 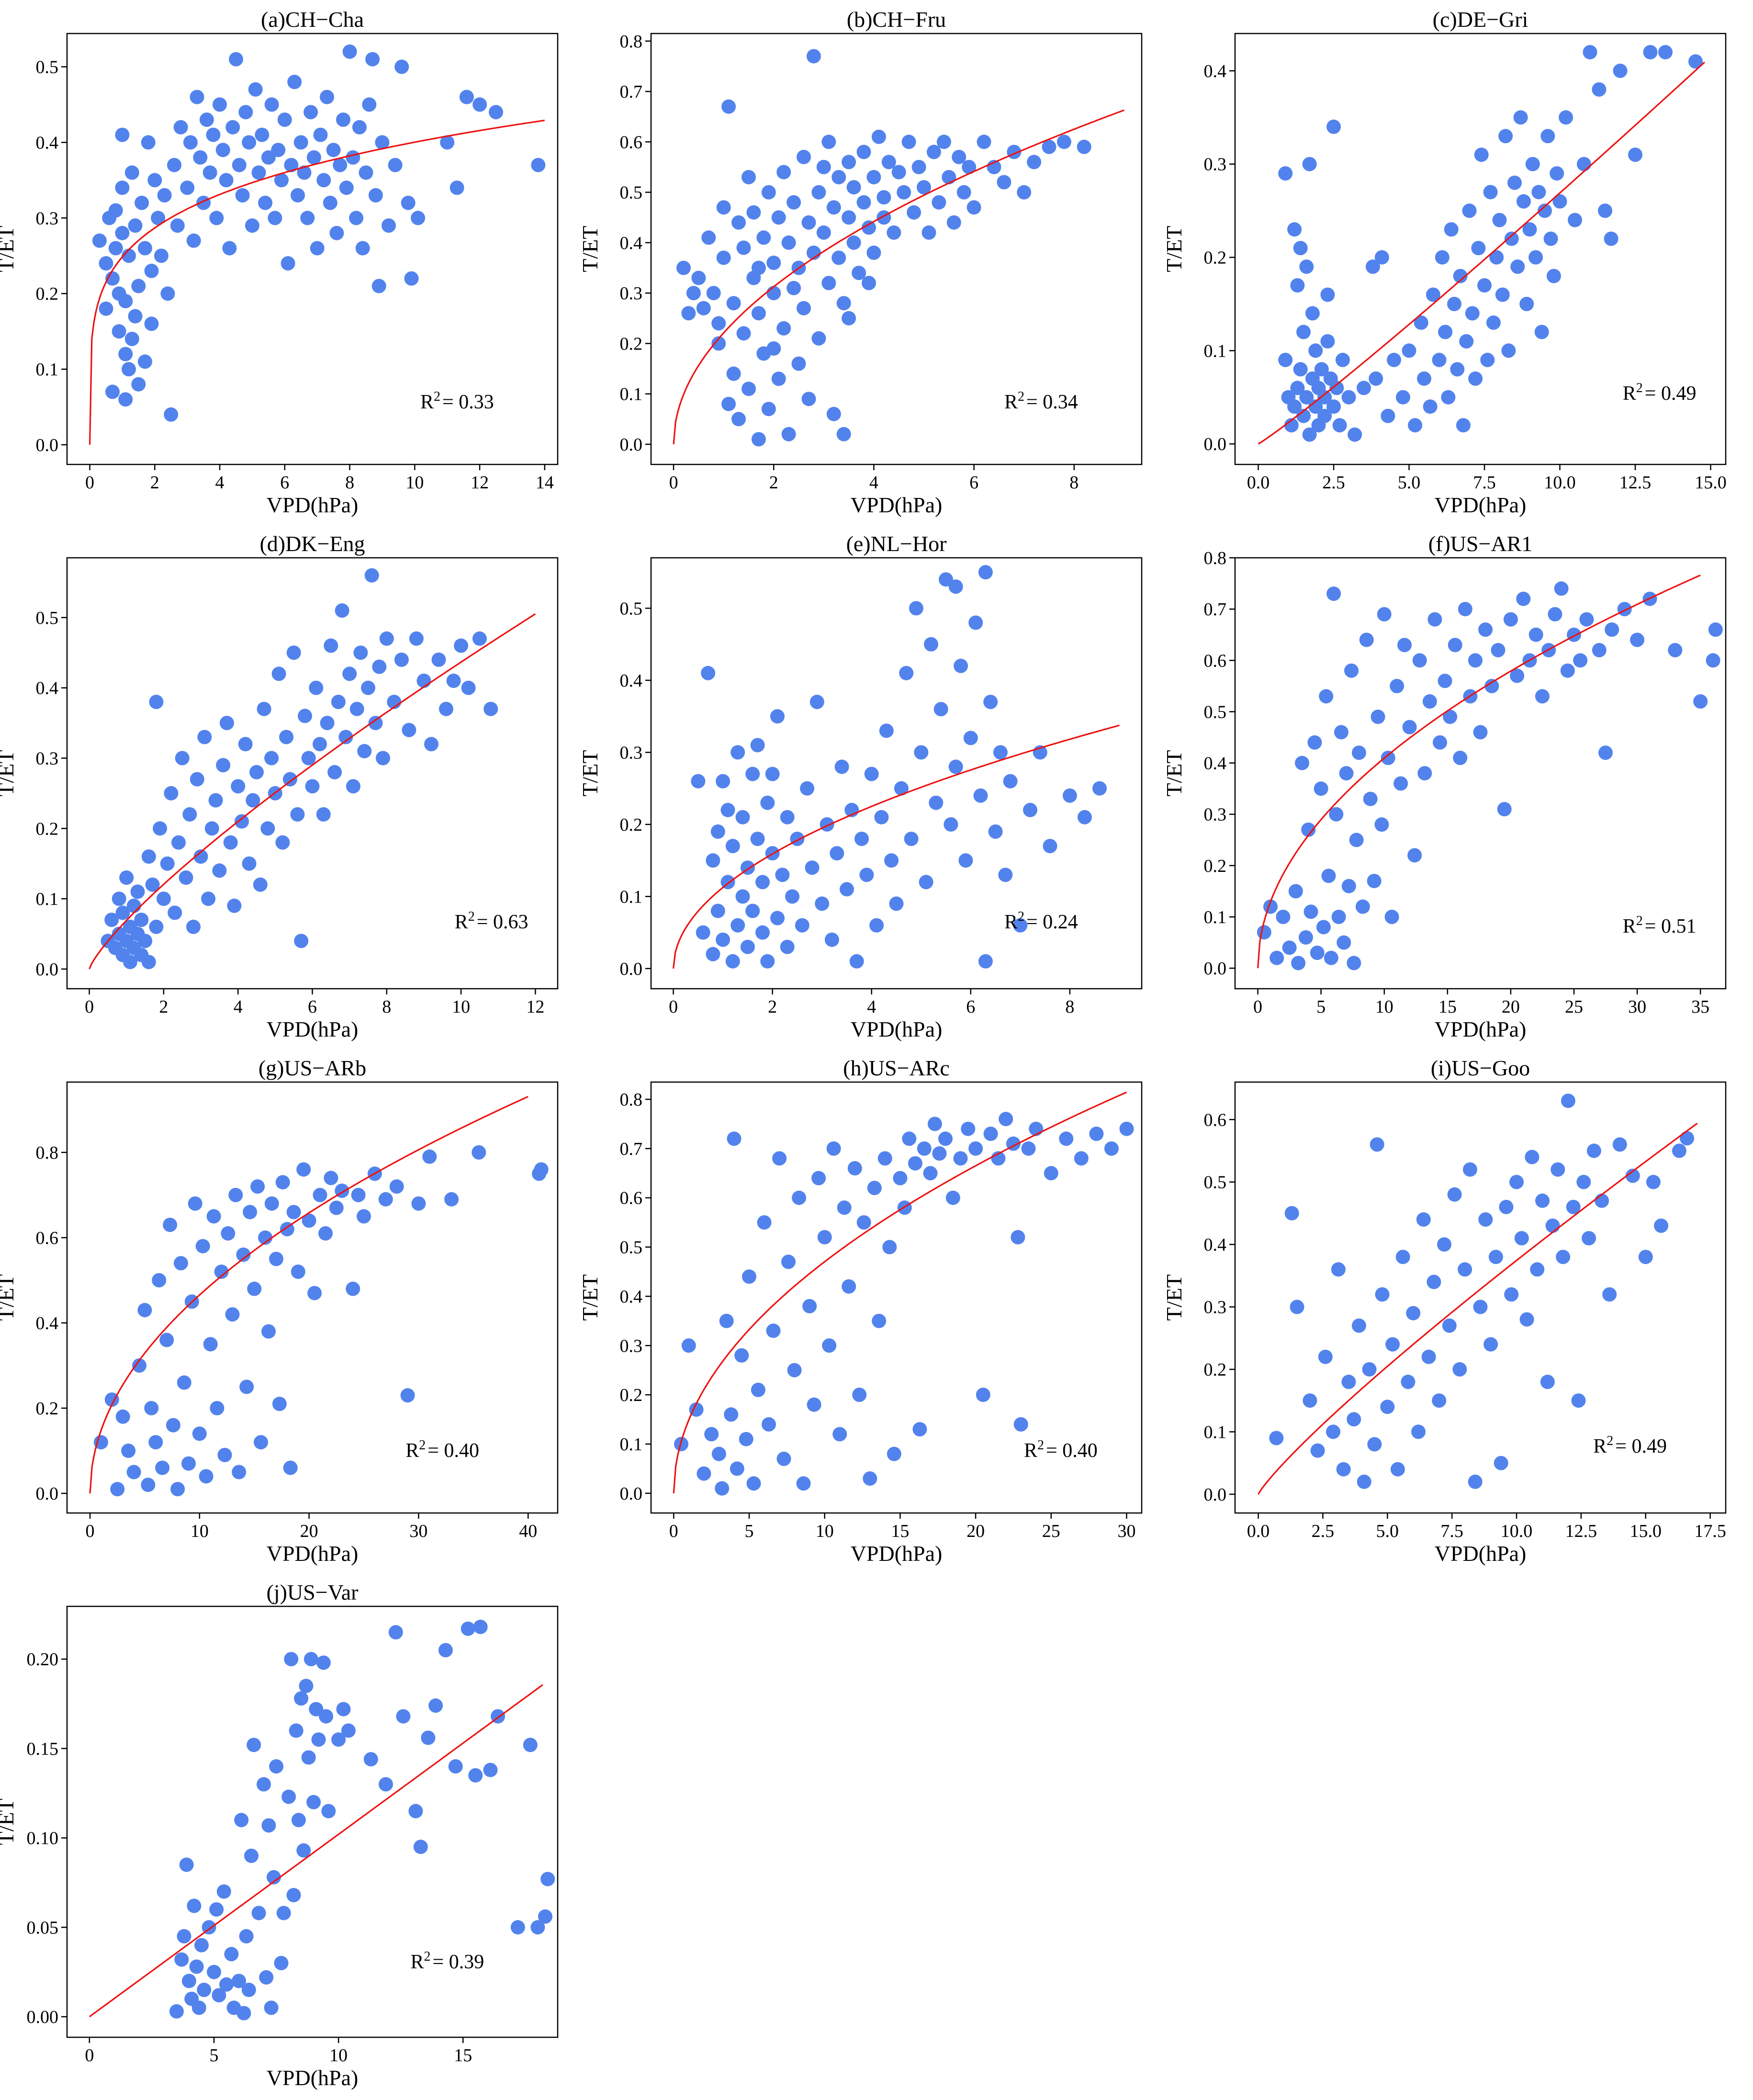 I want to click on y-tick-label: 0.4, so click(x=47, y=688).